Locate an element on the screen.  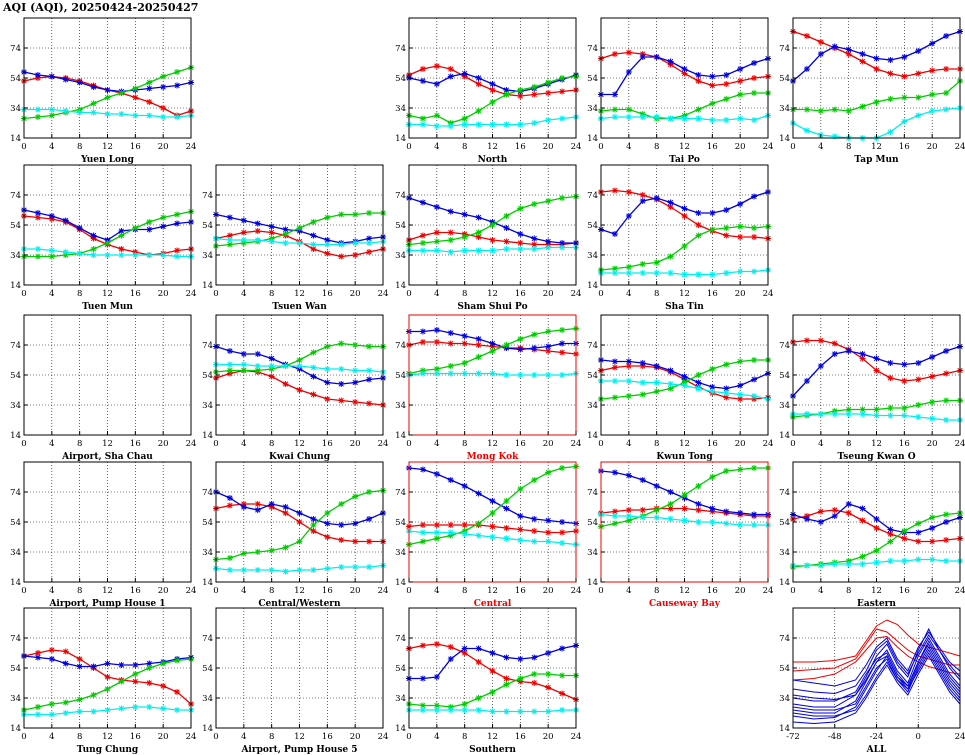
station-label: Central is located at coordinates (493, 604).